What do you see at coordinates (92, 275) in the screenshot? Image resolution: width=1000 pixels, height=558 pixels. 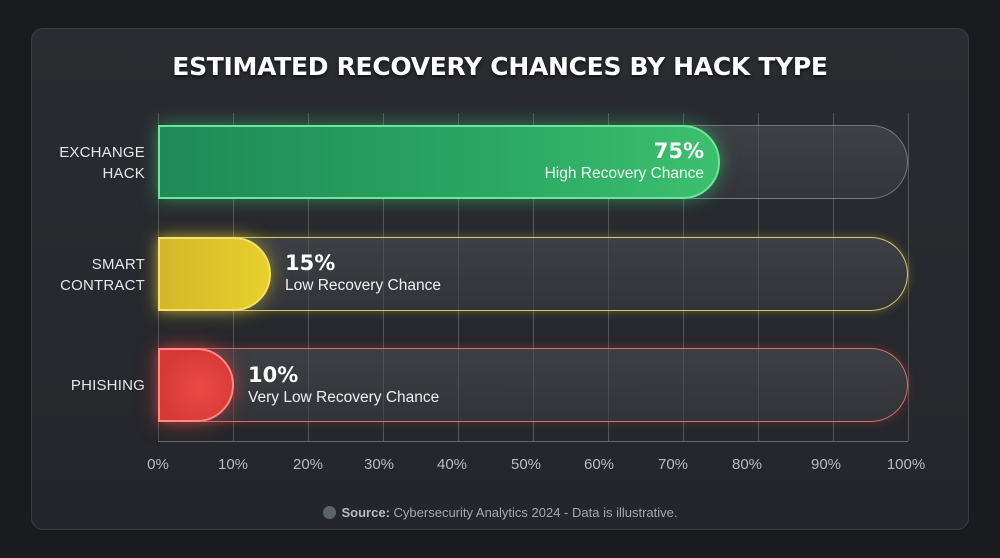 I see `row-label: SMART CONTRACT` at bounding box center [92, 275].